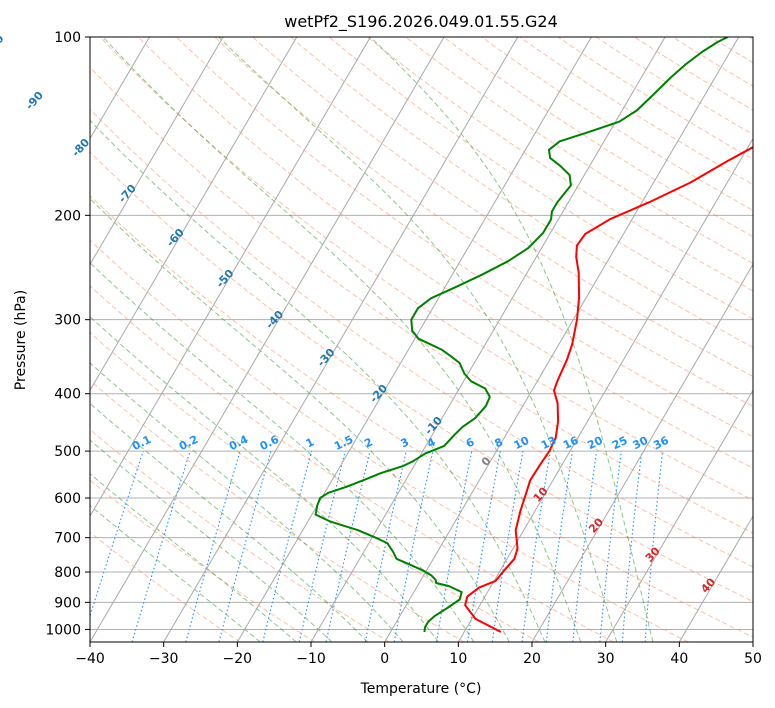 The height and width of the screenshot is (708, 775). I want to click on mixing-ratio-label: 13, so click(548, 443).